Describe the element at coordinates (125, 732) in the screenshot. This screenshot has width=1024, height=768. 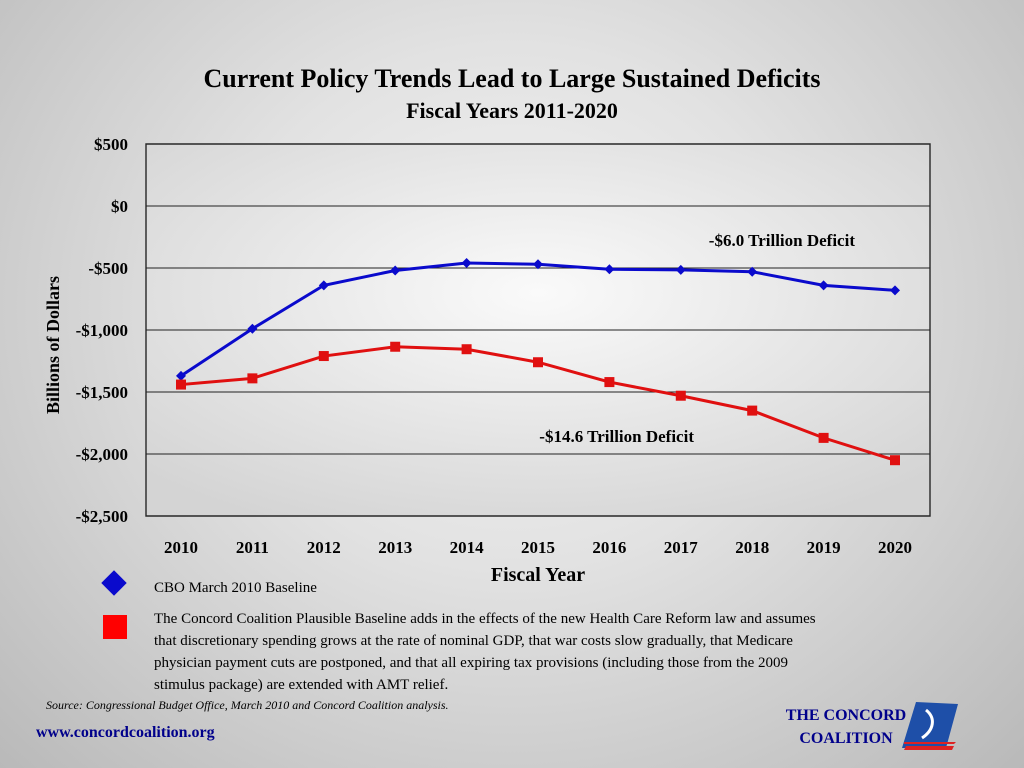
I see `website-link: www.concordcoalition.org` at that location.